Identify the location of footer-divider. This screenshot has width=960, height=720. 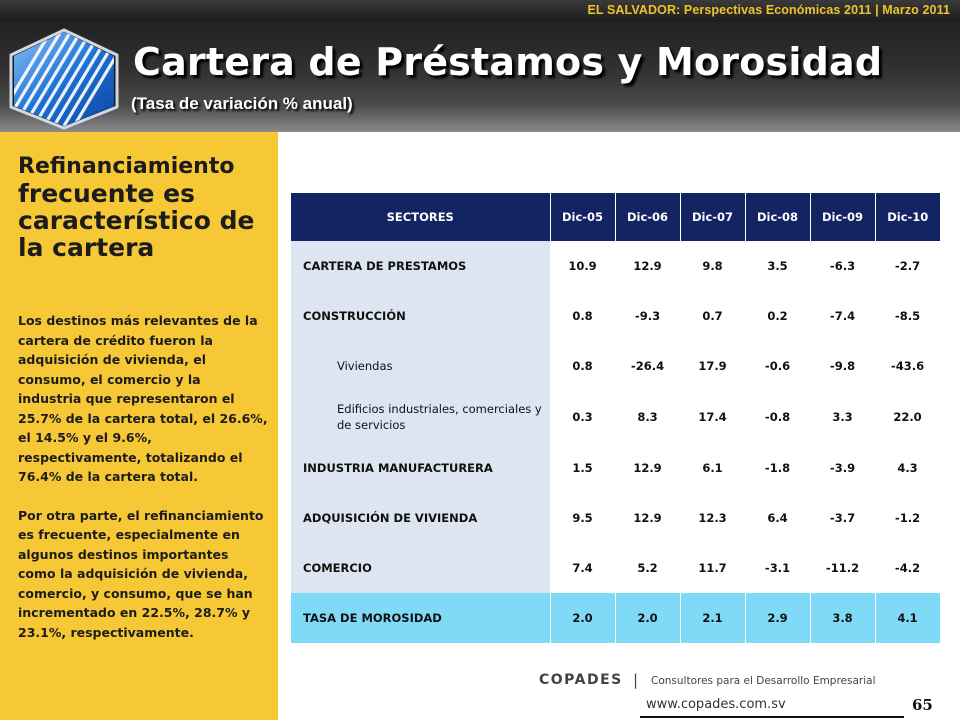
(772, 717).